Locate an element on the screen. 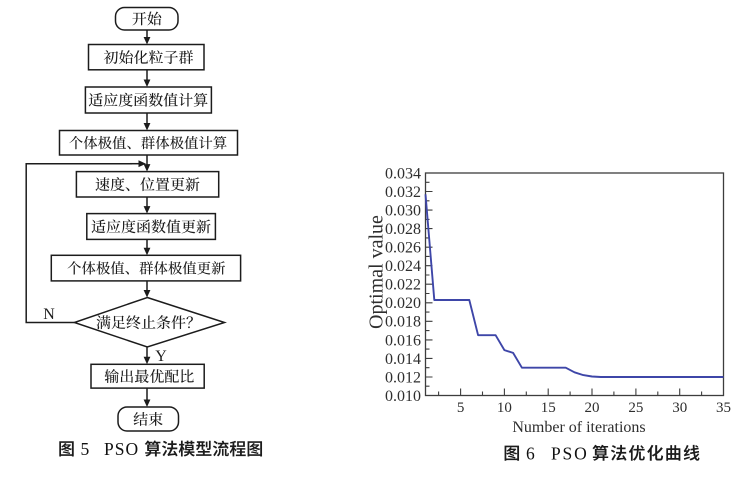 This screenshot has height=477, width=746. svg-text: 0.012 is located at coordinates (403, 377).